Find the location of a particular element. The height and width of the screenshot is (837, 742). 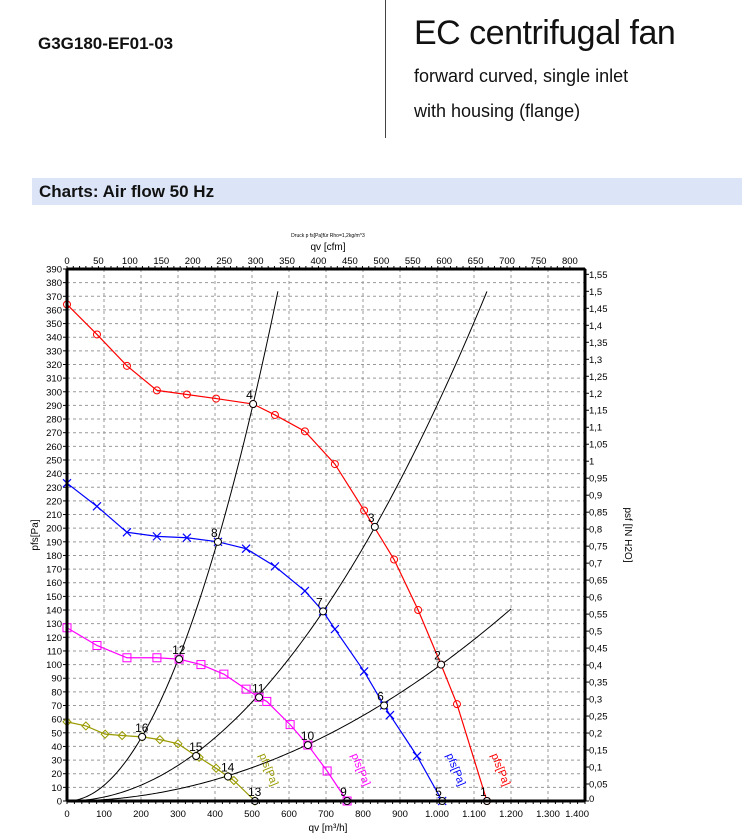

operating-point-label: 5 is located at coordinates (438, 792).